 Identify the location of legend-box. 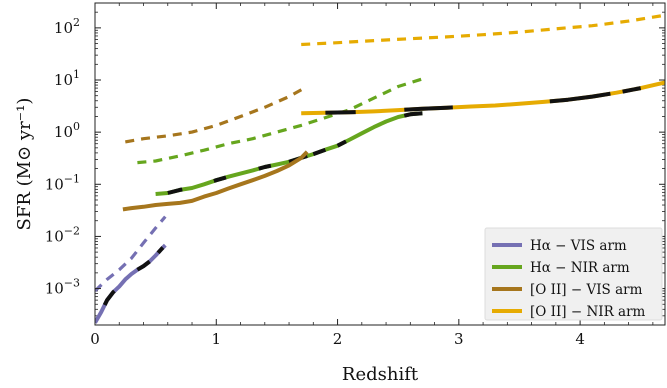
(573, 274).